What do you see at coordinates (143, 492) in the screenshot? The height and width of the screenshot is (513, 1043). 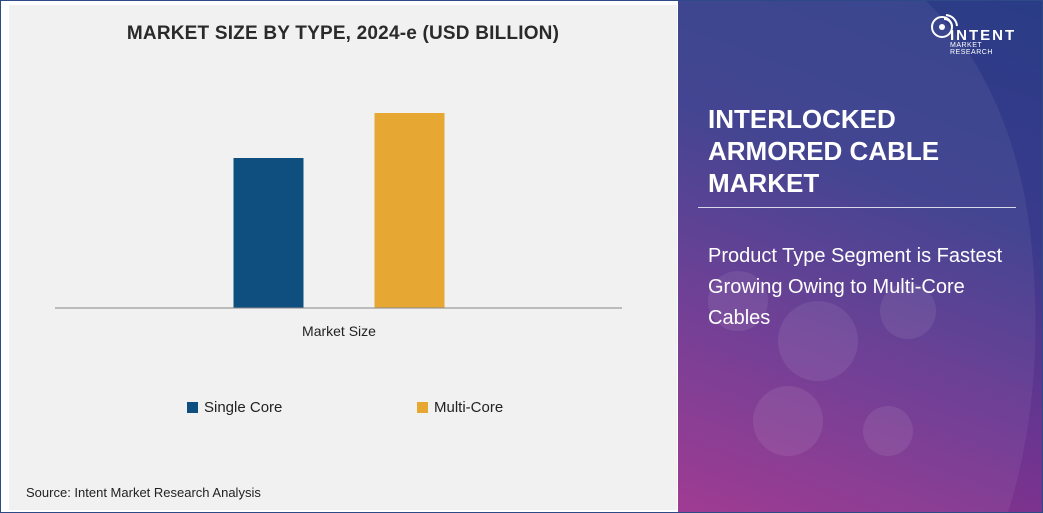 I see `source-note: Source: Intent Market Research Analysis` at bounding box center [143, 492].